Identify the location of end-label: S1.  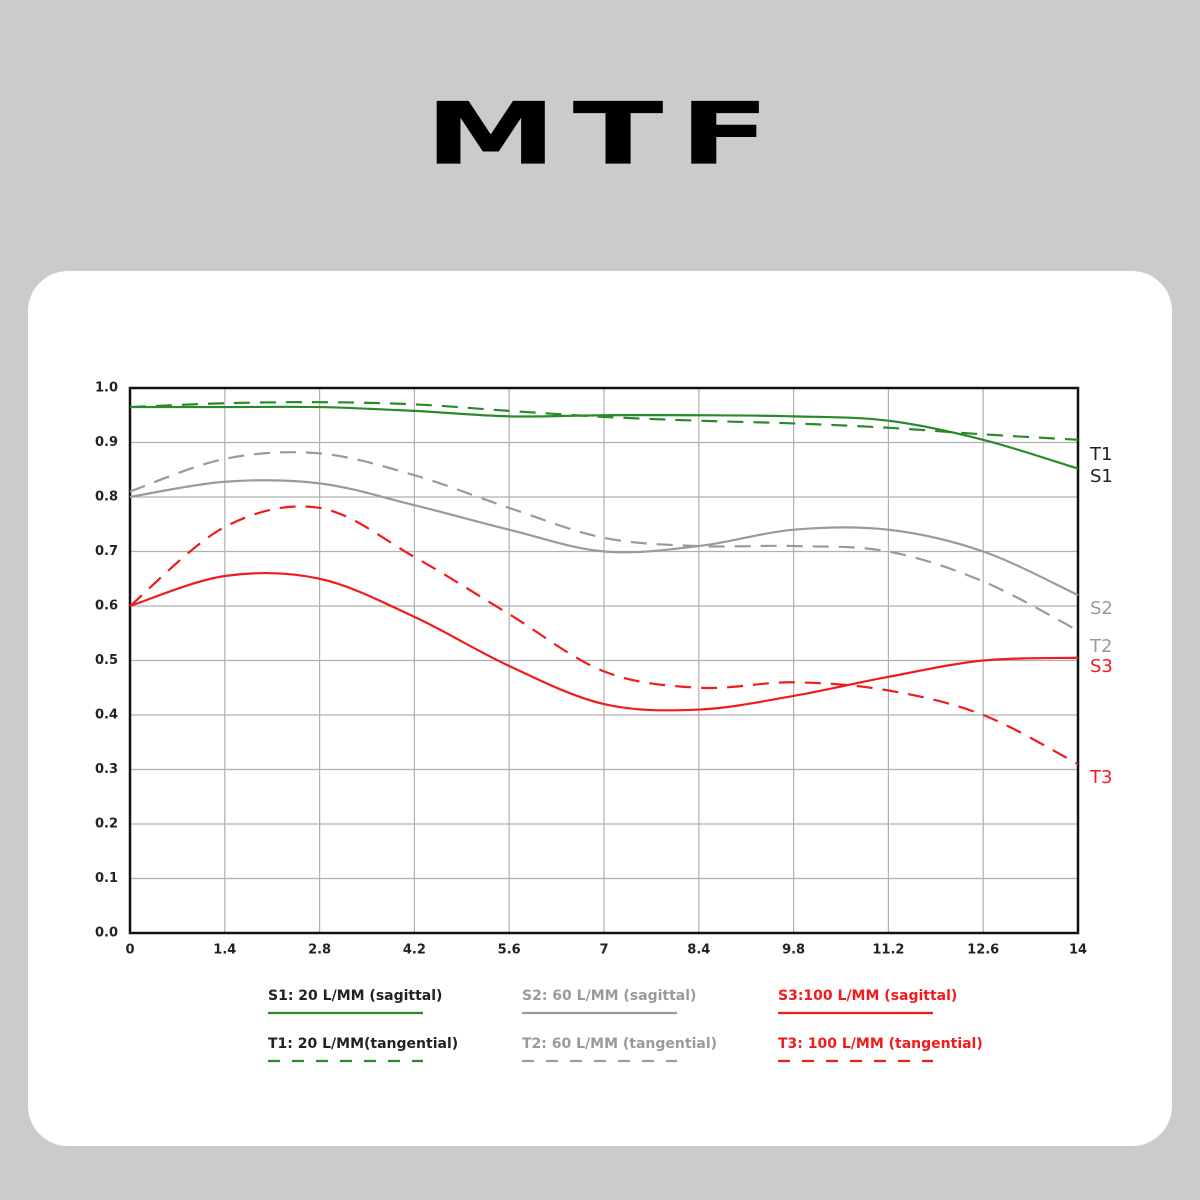
(1101, 476).